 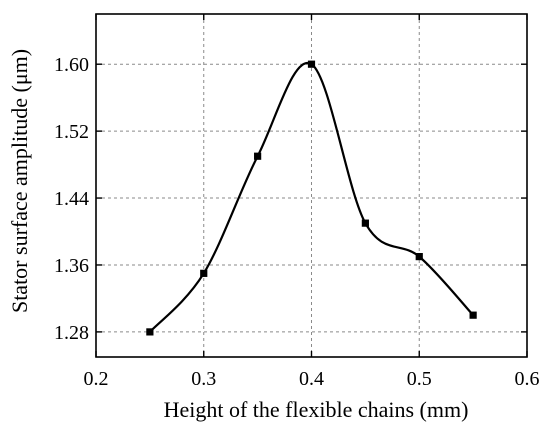 I want to click on y-tick-label: 1.60, so click(x=71, y=65).